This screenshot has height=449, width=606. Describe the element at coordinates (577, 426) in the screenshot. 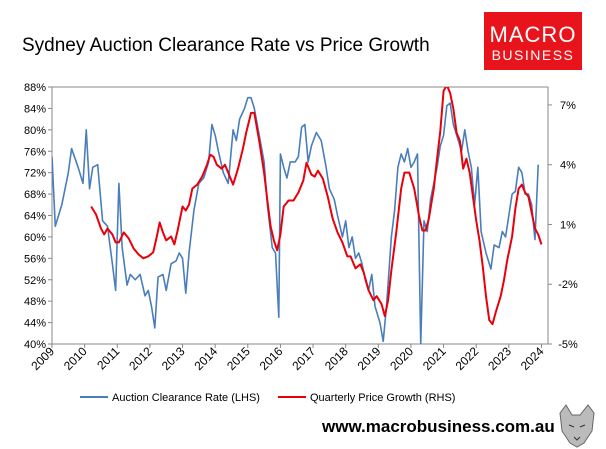

I see `wolf-icon` at that location.